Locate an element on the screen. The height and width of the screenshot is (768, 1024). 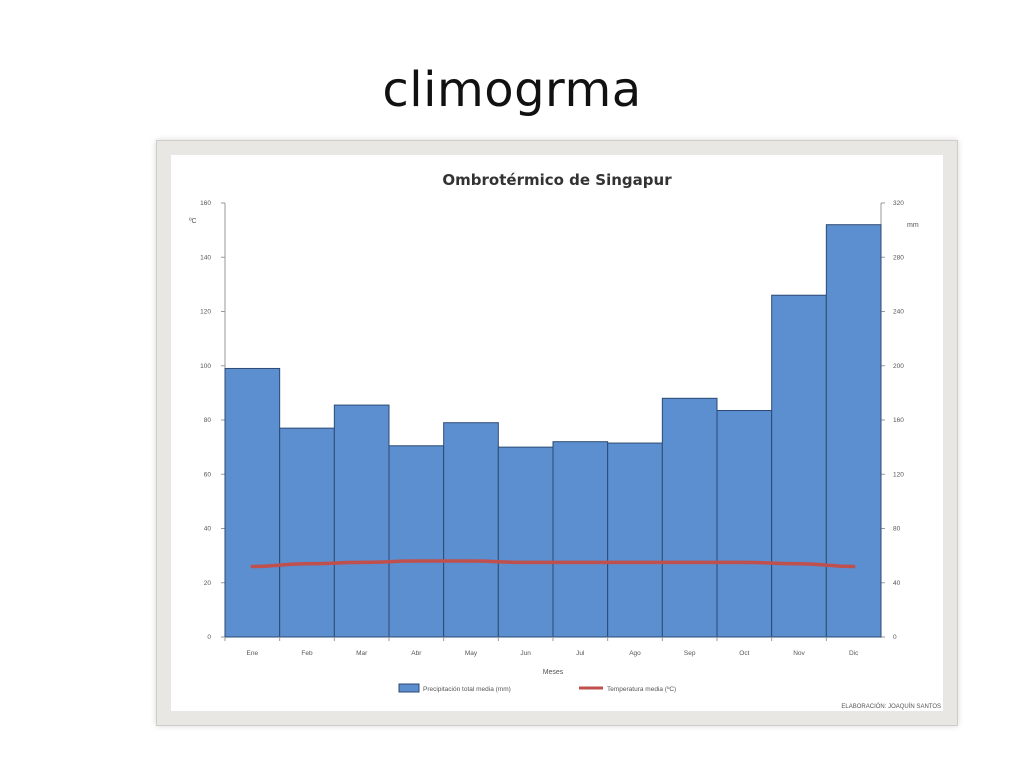
right-axis-tick-label: 240 is located at coordinates (898, 312).